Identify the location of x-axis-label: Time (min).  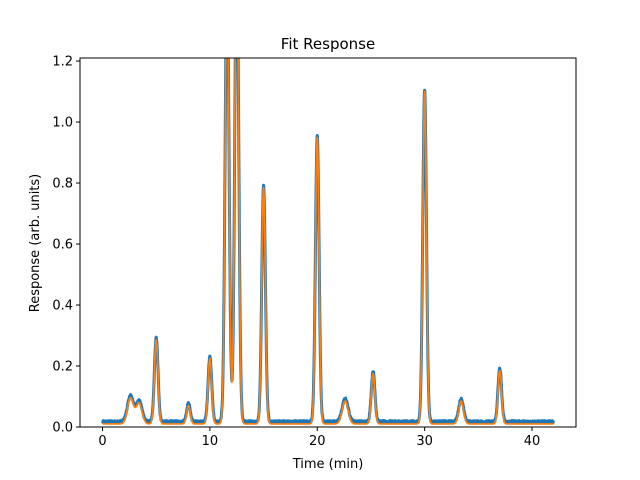
(328, 464).